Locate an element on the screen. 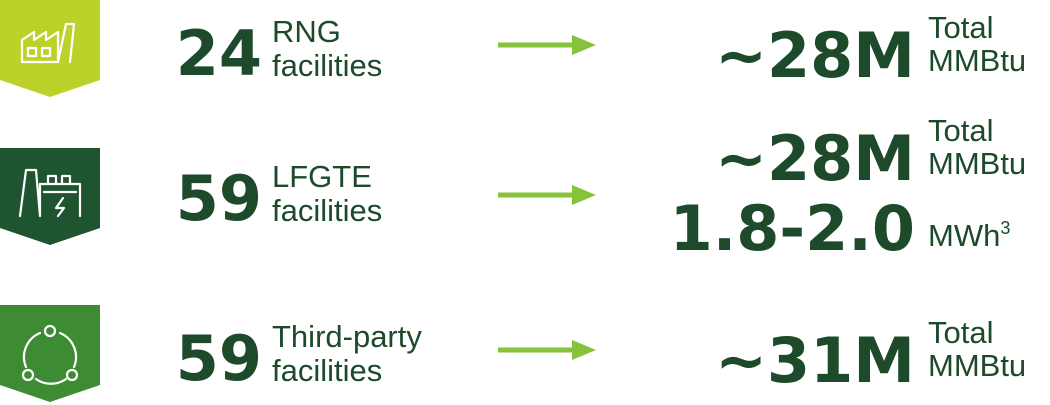  output-value: 1.8-2.0 is located at coordinates (792, 228).